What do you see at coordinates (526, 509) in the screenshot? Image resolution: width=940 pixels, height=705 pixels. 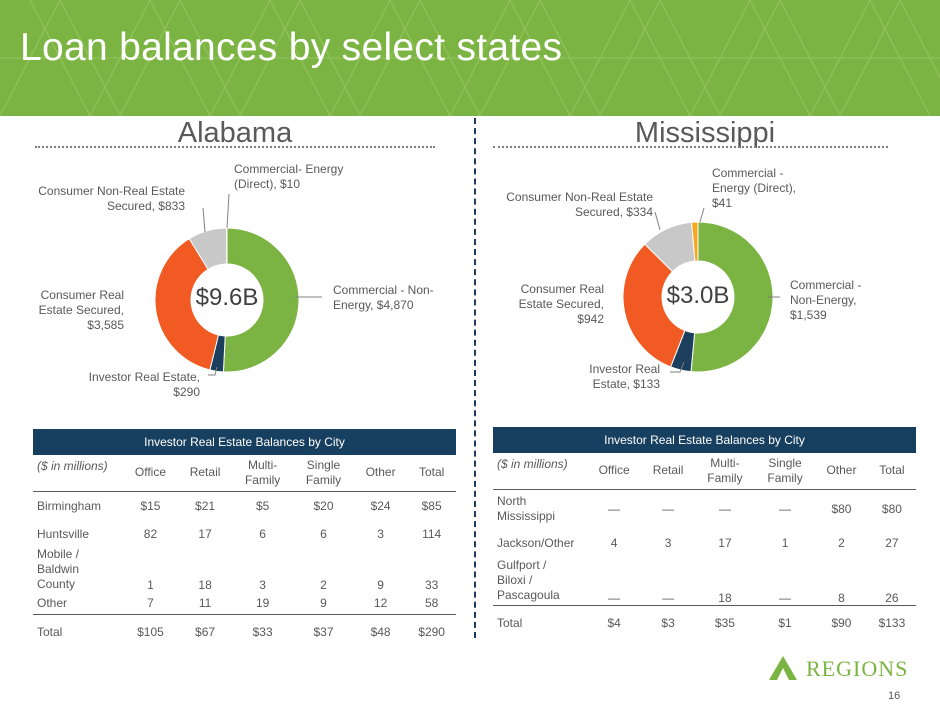 I see `row-city: North Mississippi` at bounding box center [526, 509].